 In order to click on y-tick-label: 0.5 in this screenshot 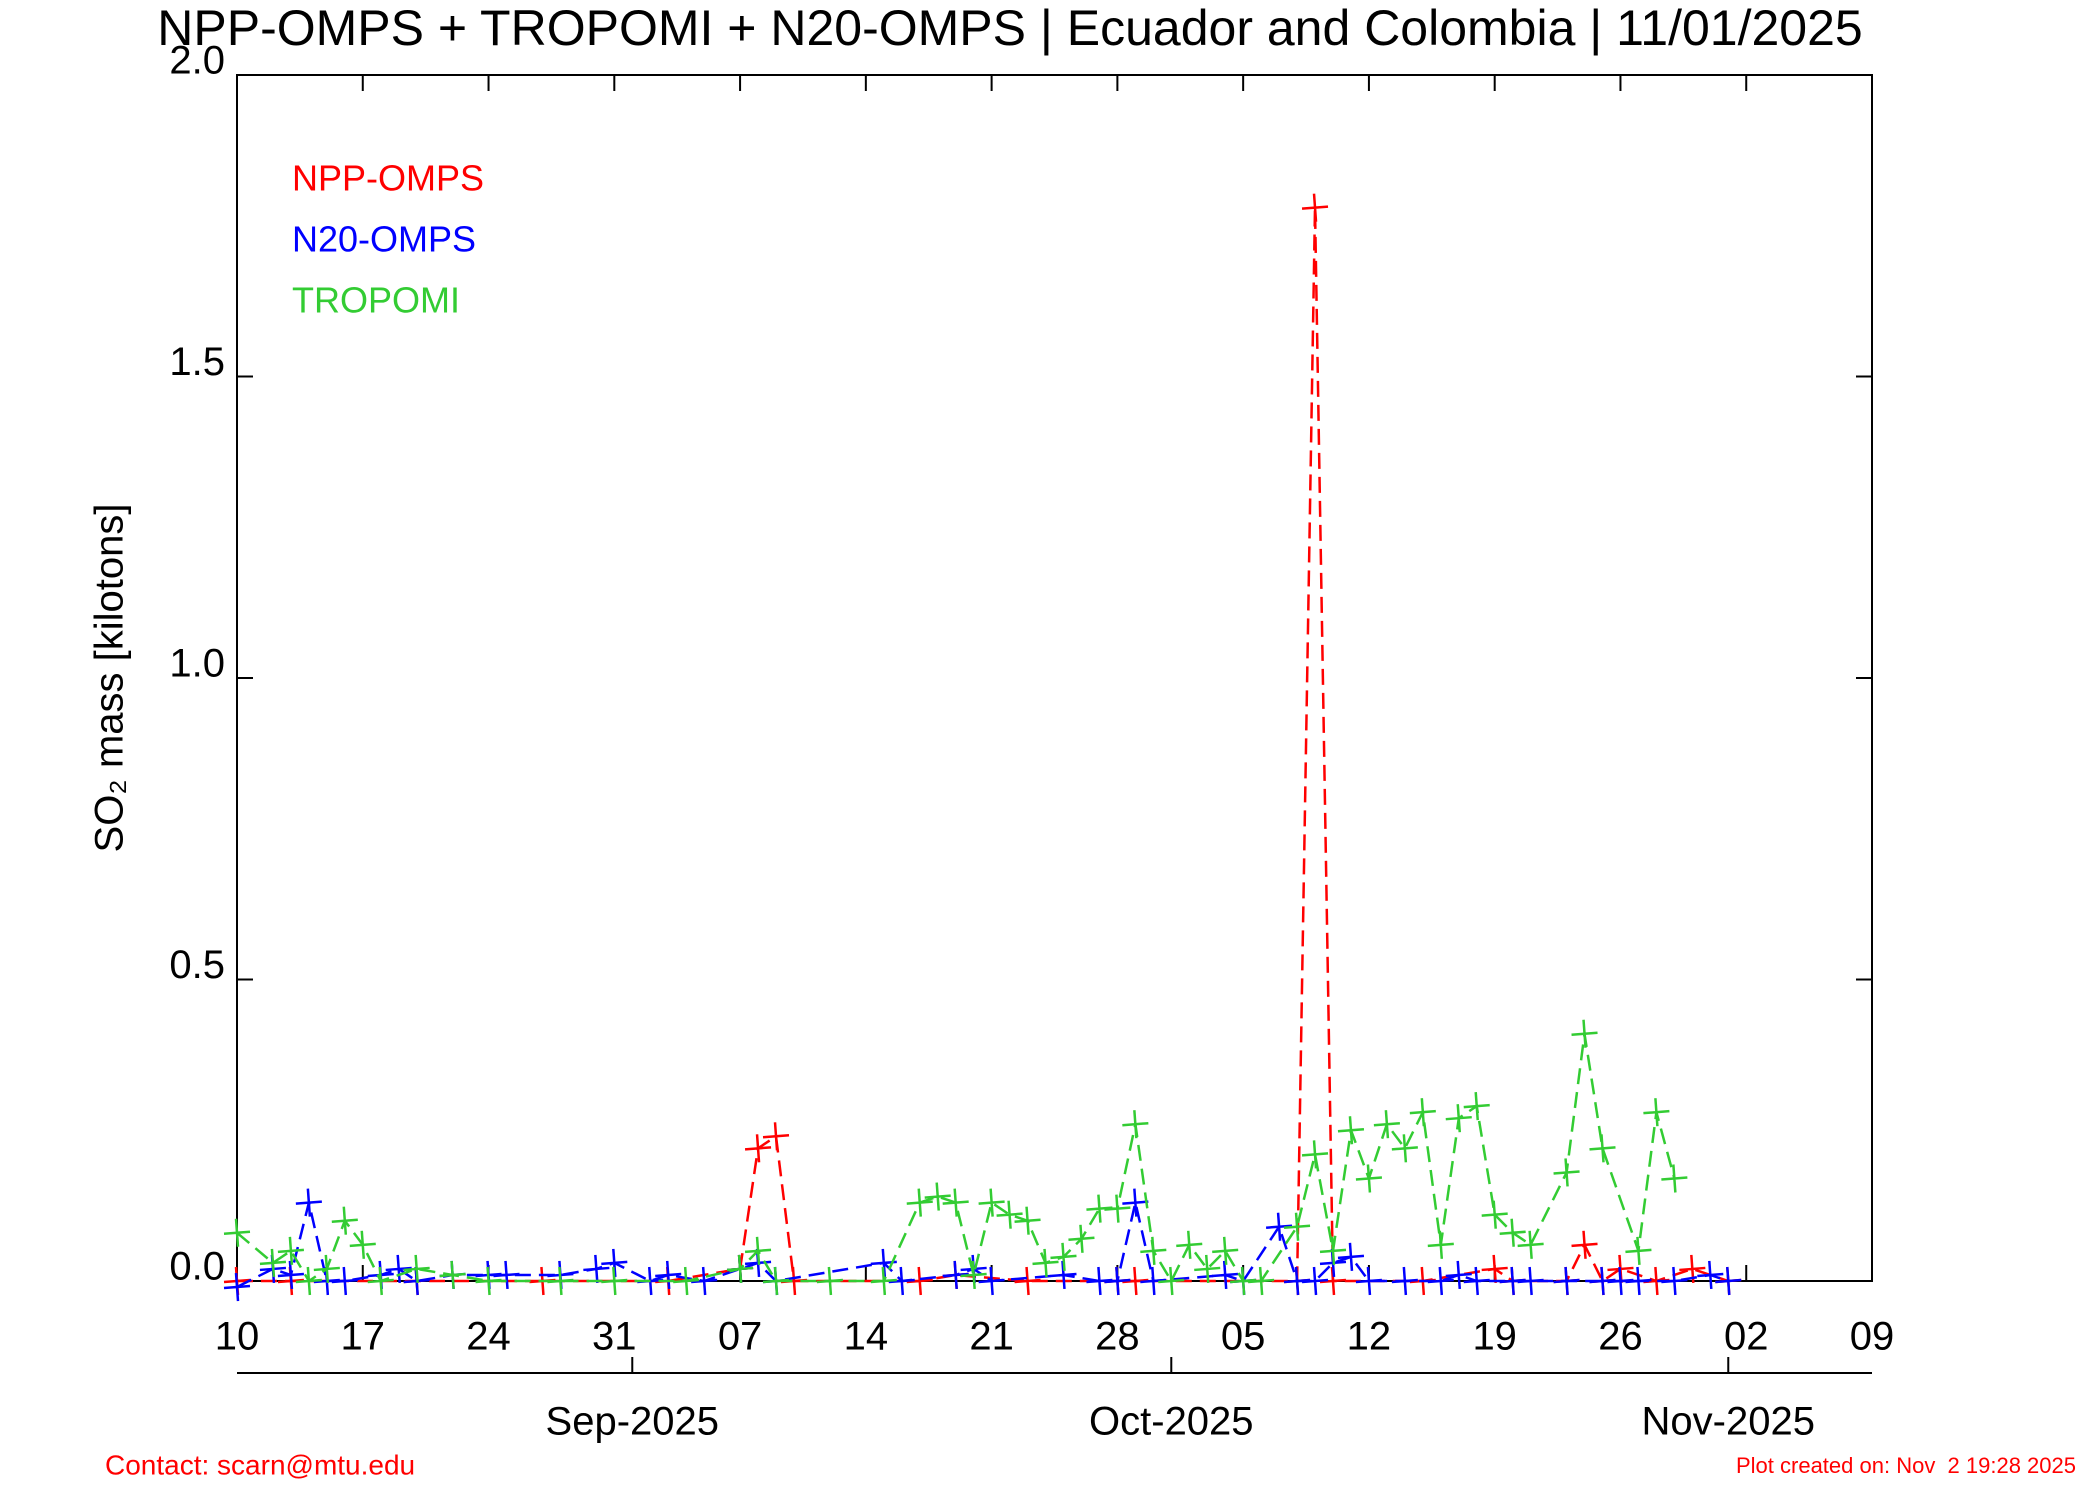, I will do `click(197, 965)`.